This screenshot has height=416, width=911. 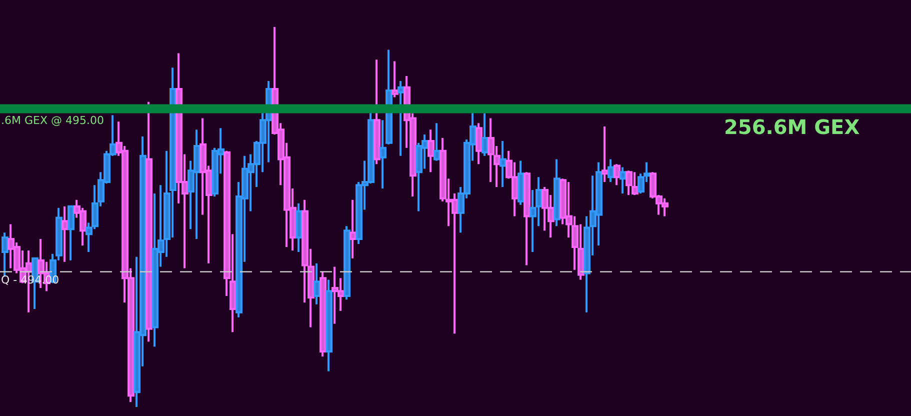 What do you see at coordinates (52, 121) in the screenshot?
I see `ref-line-label: .6M GEX @ 495.00` at bounding box center [52, 121].